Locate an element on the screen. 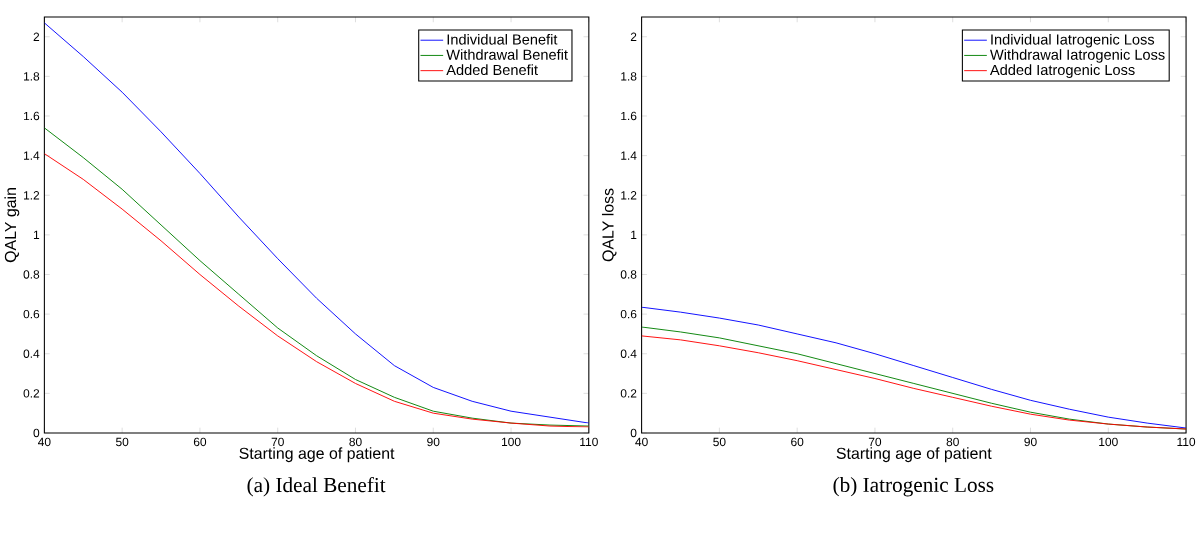 The image size is (1200, 535). line-series is located at coordinates (914, 367).